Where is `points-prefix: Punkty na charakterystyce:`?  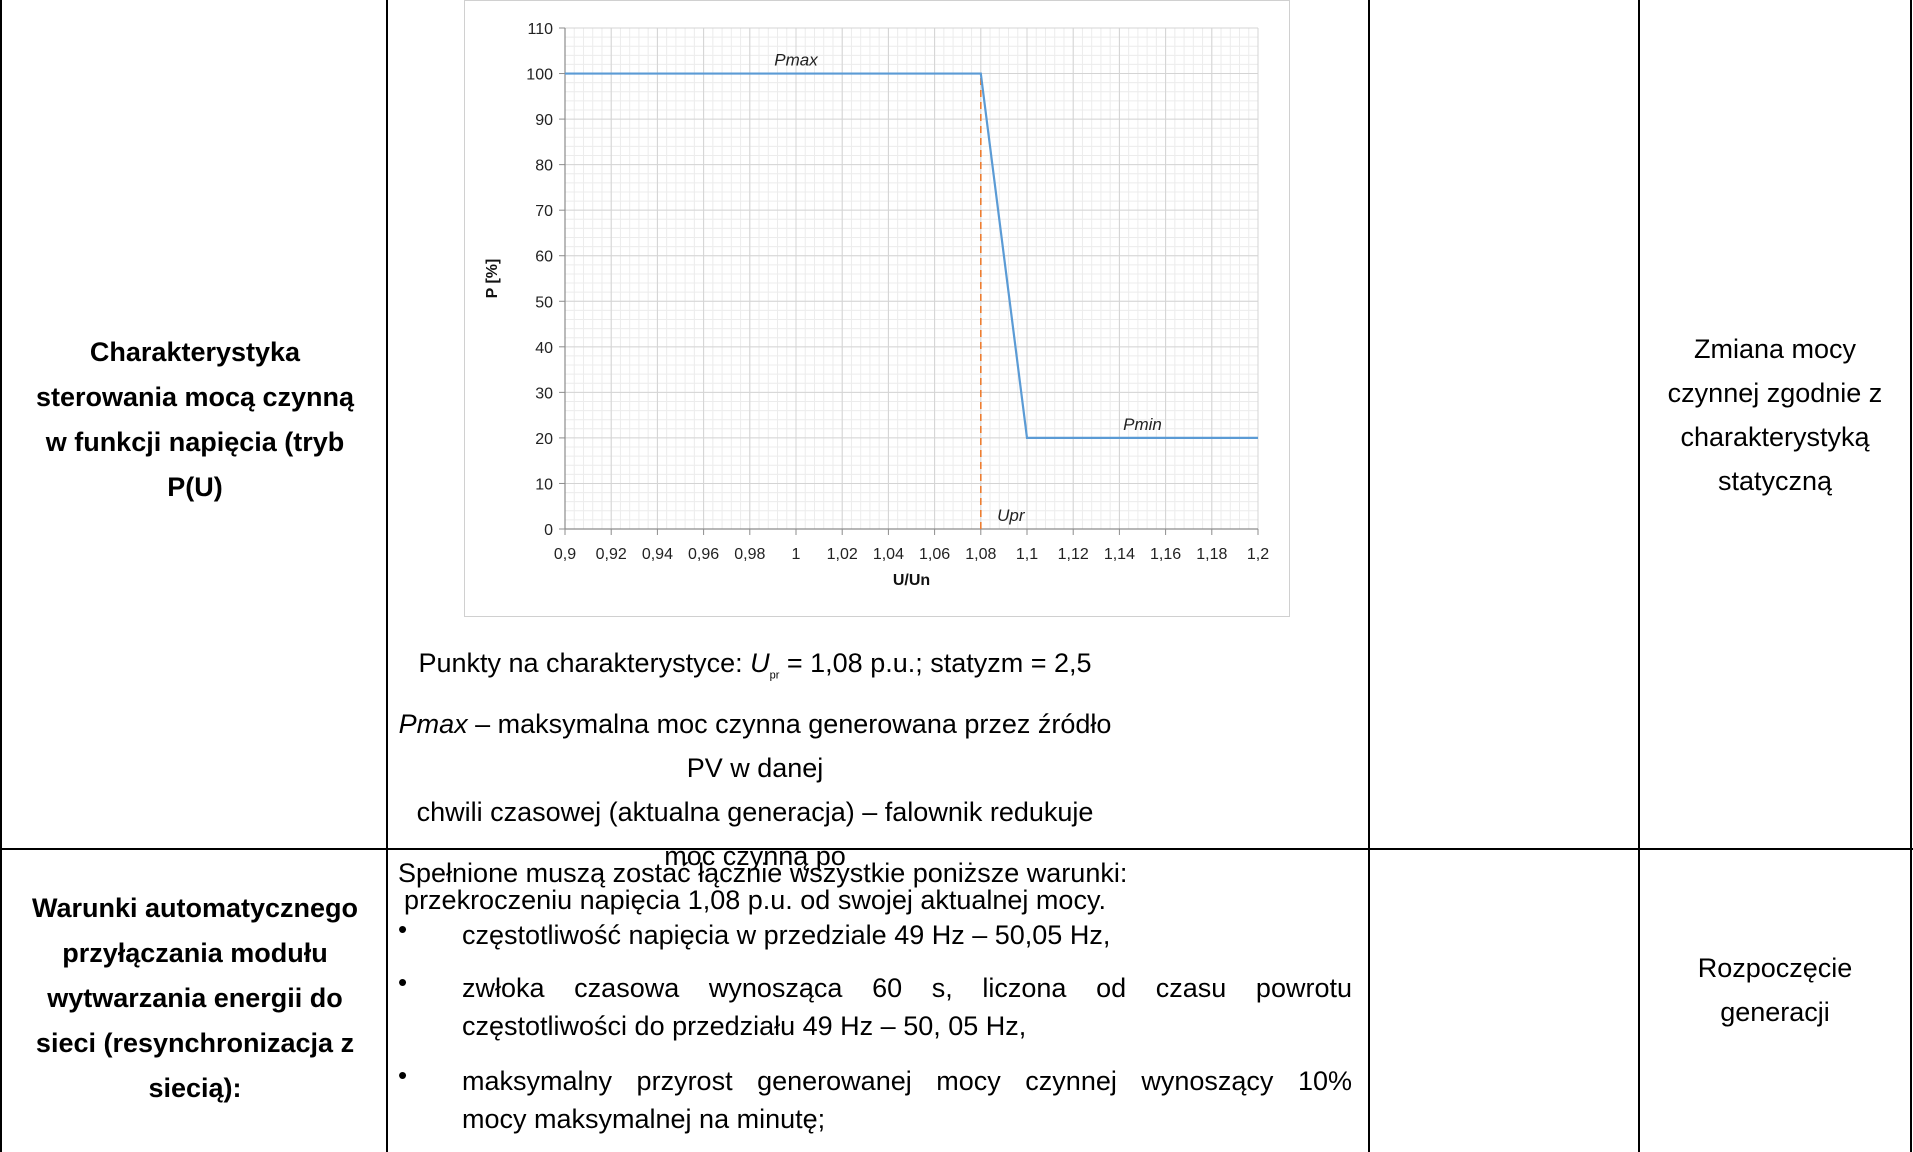 points-prefix: Punkty na charakterystyce: is located at coordinates (584, 663).